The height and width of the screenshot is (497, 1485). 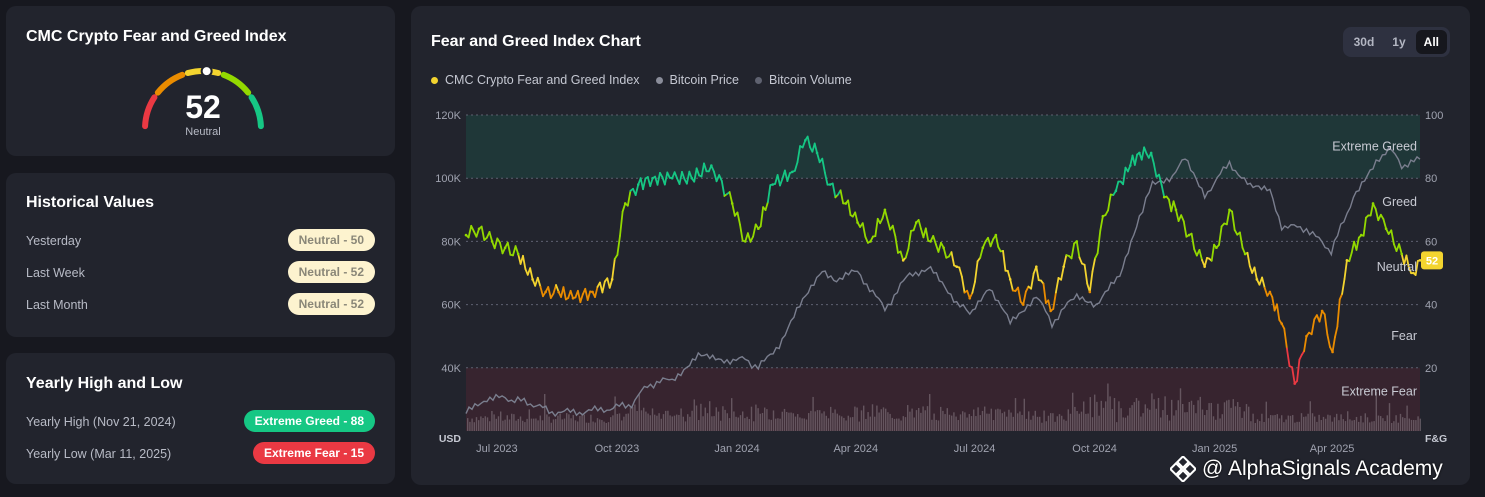 What do you see at coordinates (1364, 42) in the screenshot?
I see `tab-30d: 30d` at bounding box center [1364, 42].